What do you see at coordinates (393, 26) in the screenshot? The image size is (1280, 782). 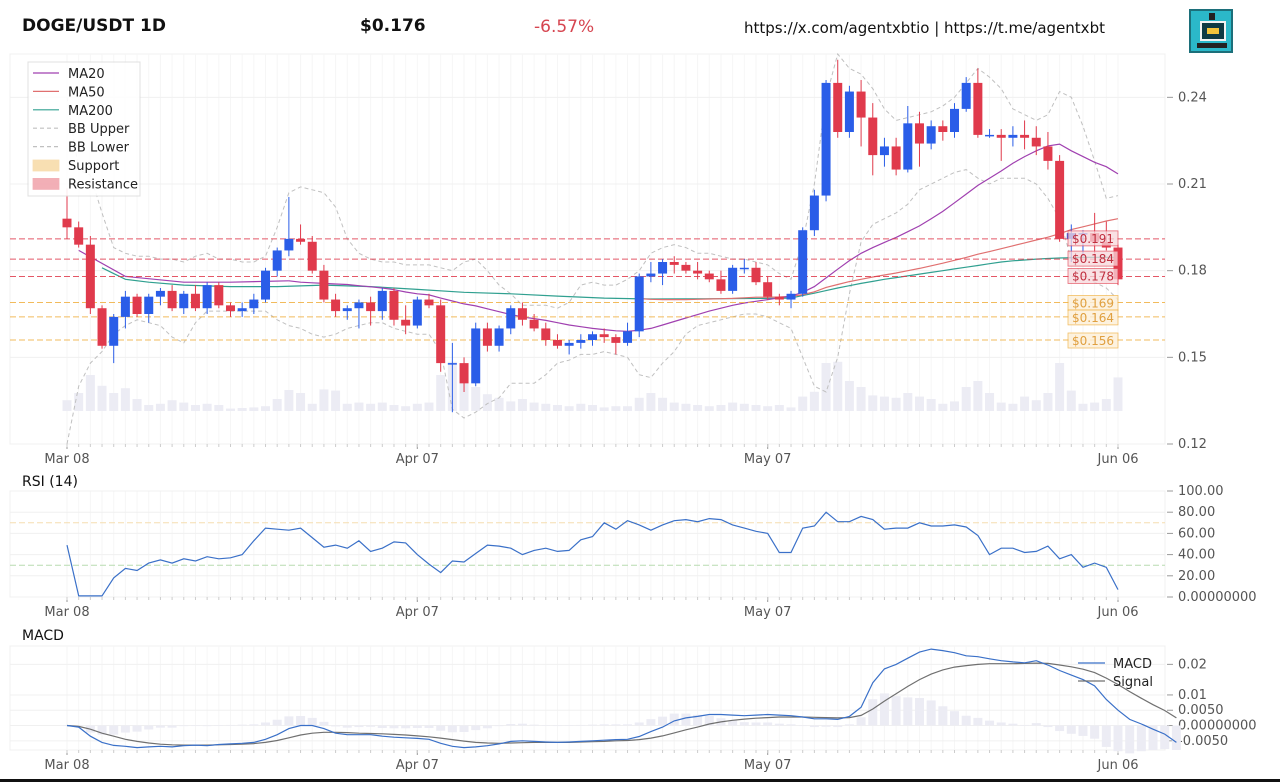 I see `current-price: $0.176` at bounding box center [393, 26].